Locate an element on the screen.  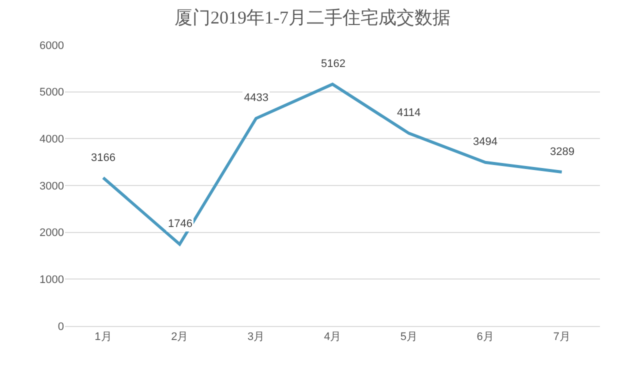
y-tick-label: 1000 is located at coordinates (52, 280).